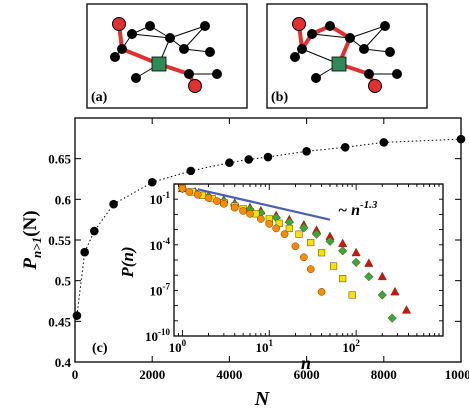  Describe the element at coordinates (264, 204) in the screenshot. I see `inset-fit-line` at that location.